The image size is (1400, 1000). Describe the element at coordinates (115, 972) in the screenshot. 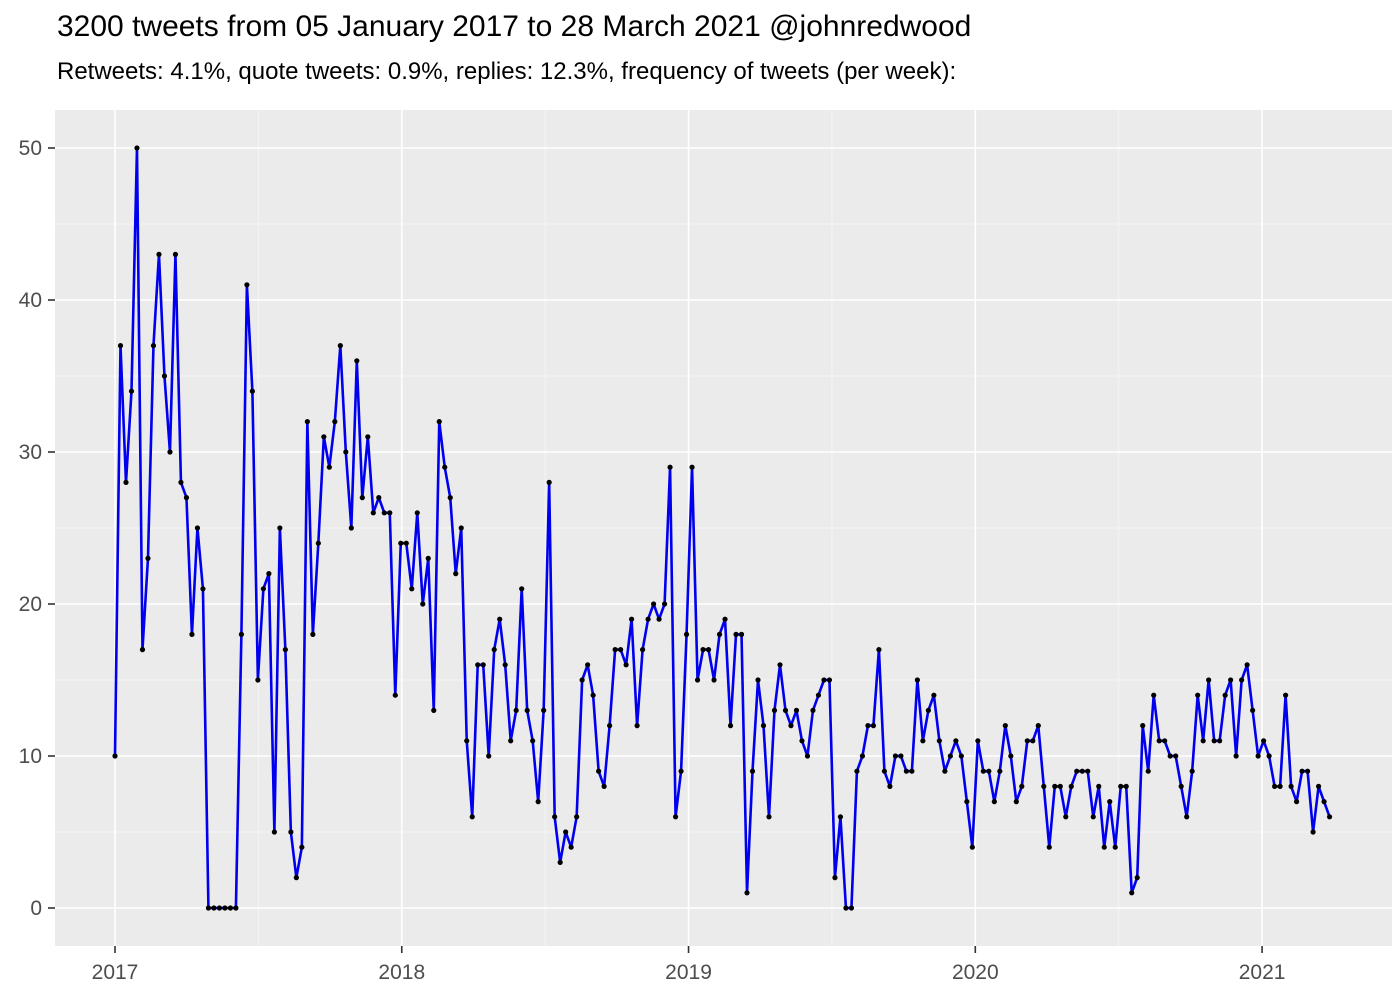

I see `x-axis-tick-label: 2017` at that location.